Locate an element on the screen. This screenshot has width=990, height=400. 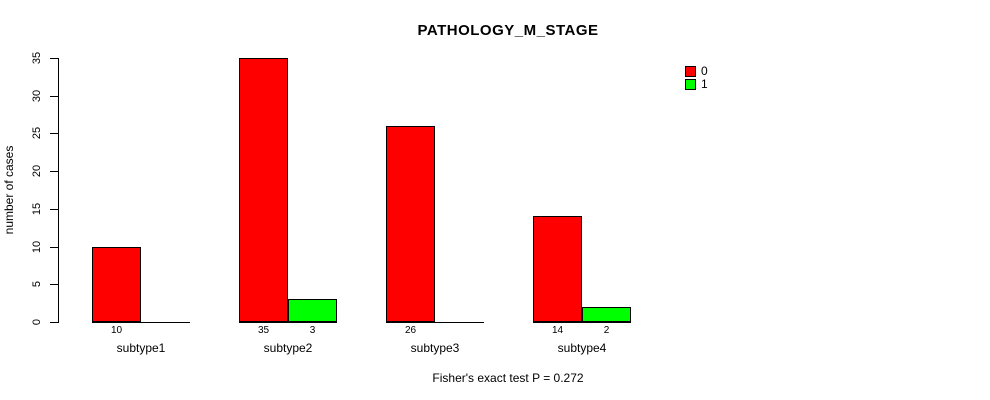
bar-value-label: 2 is located at coordinates (606, 330).